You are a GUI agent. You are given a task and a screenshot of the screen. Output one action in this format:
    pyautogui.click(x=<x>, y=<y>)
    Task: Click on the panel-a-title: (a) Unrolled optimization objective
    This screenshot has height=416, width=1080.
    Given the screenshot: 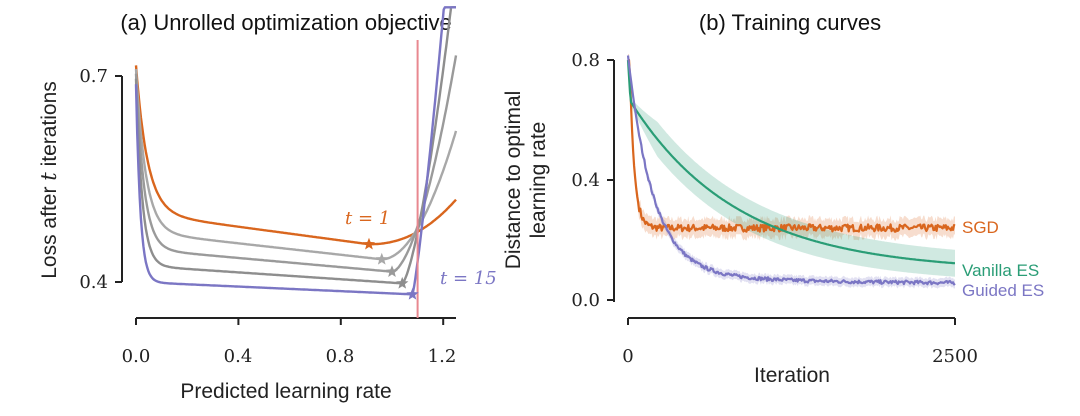 What is the action you would take?
    pyautogui.click(x=285, y=22)
    